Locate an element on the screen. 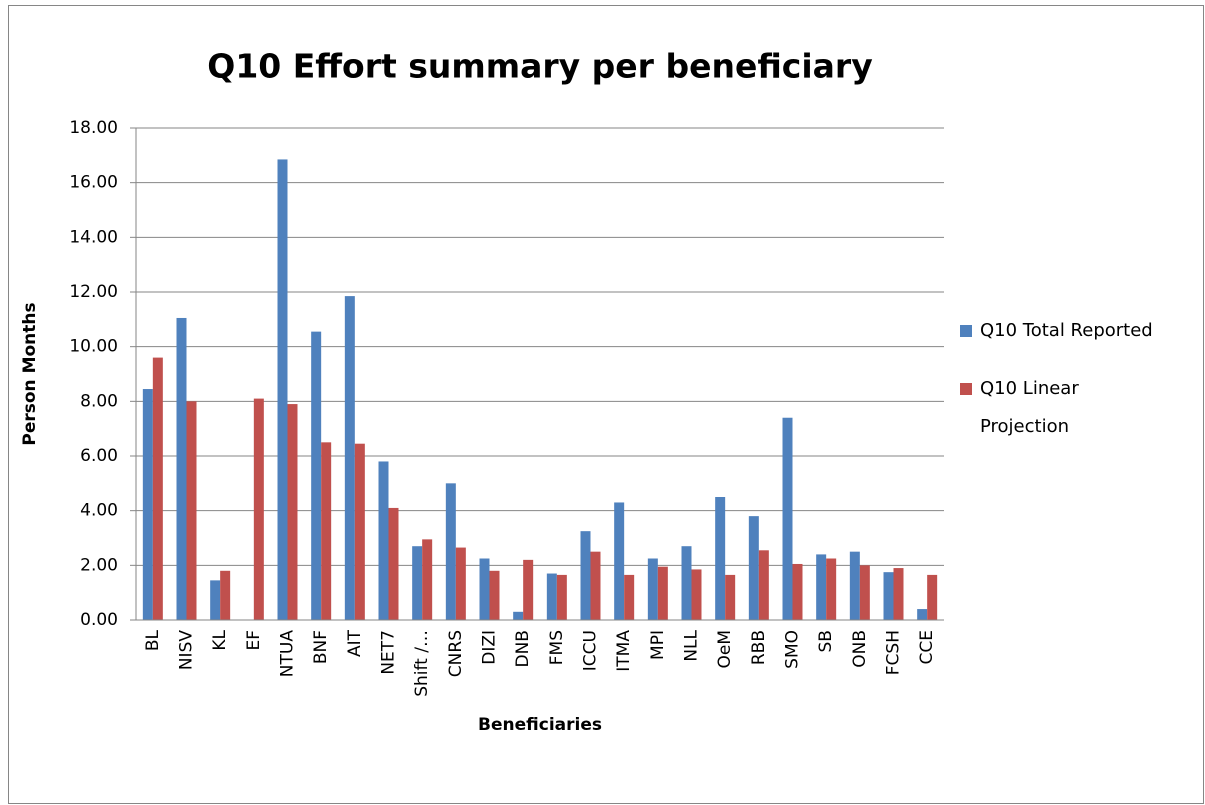 The image size is (1205, 805). x-tick-label: NLL is located at coordinates (692, 645).